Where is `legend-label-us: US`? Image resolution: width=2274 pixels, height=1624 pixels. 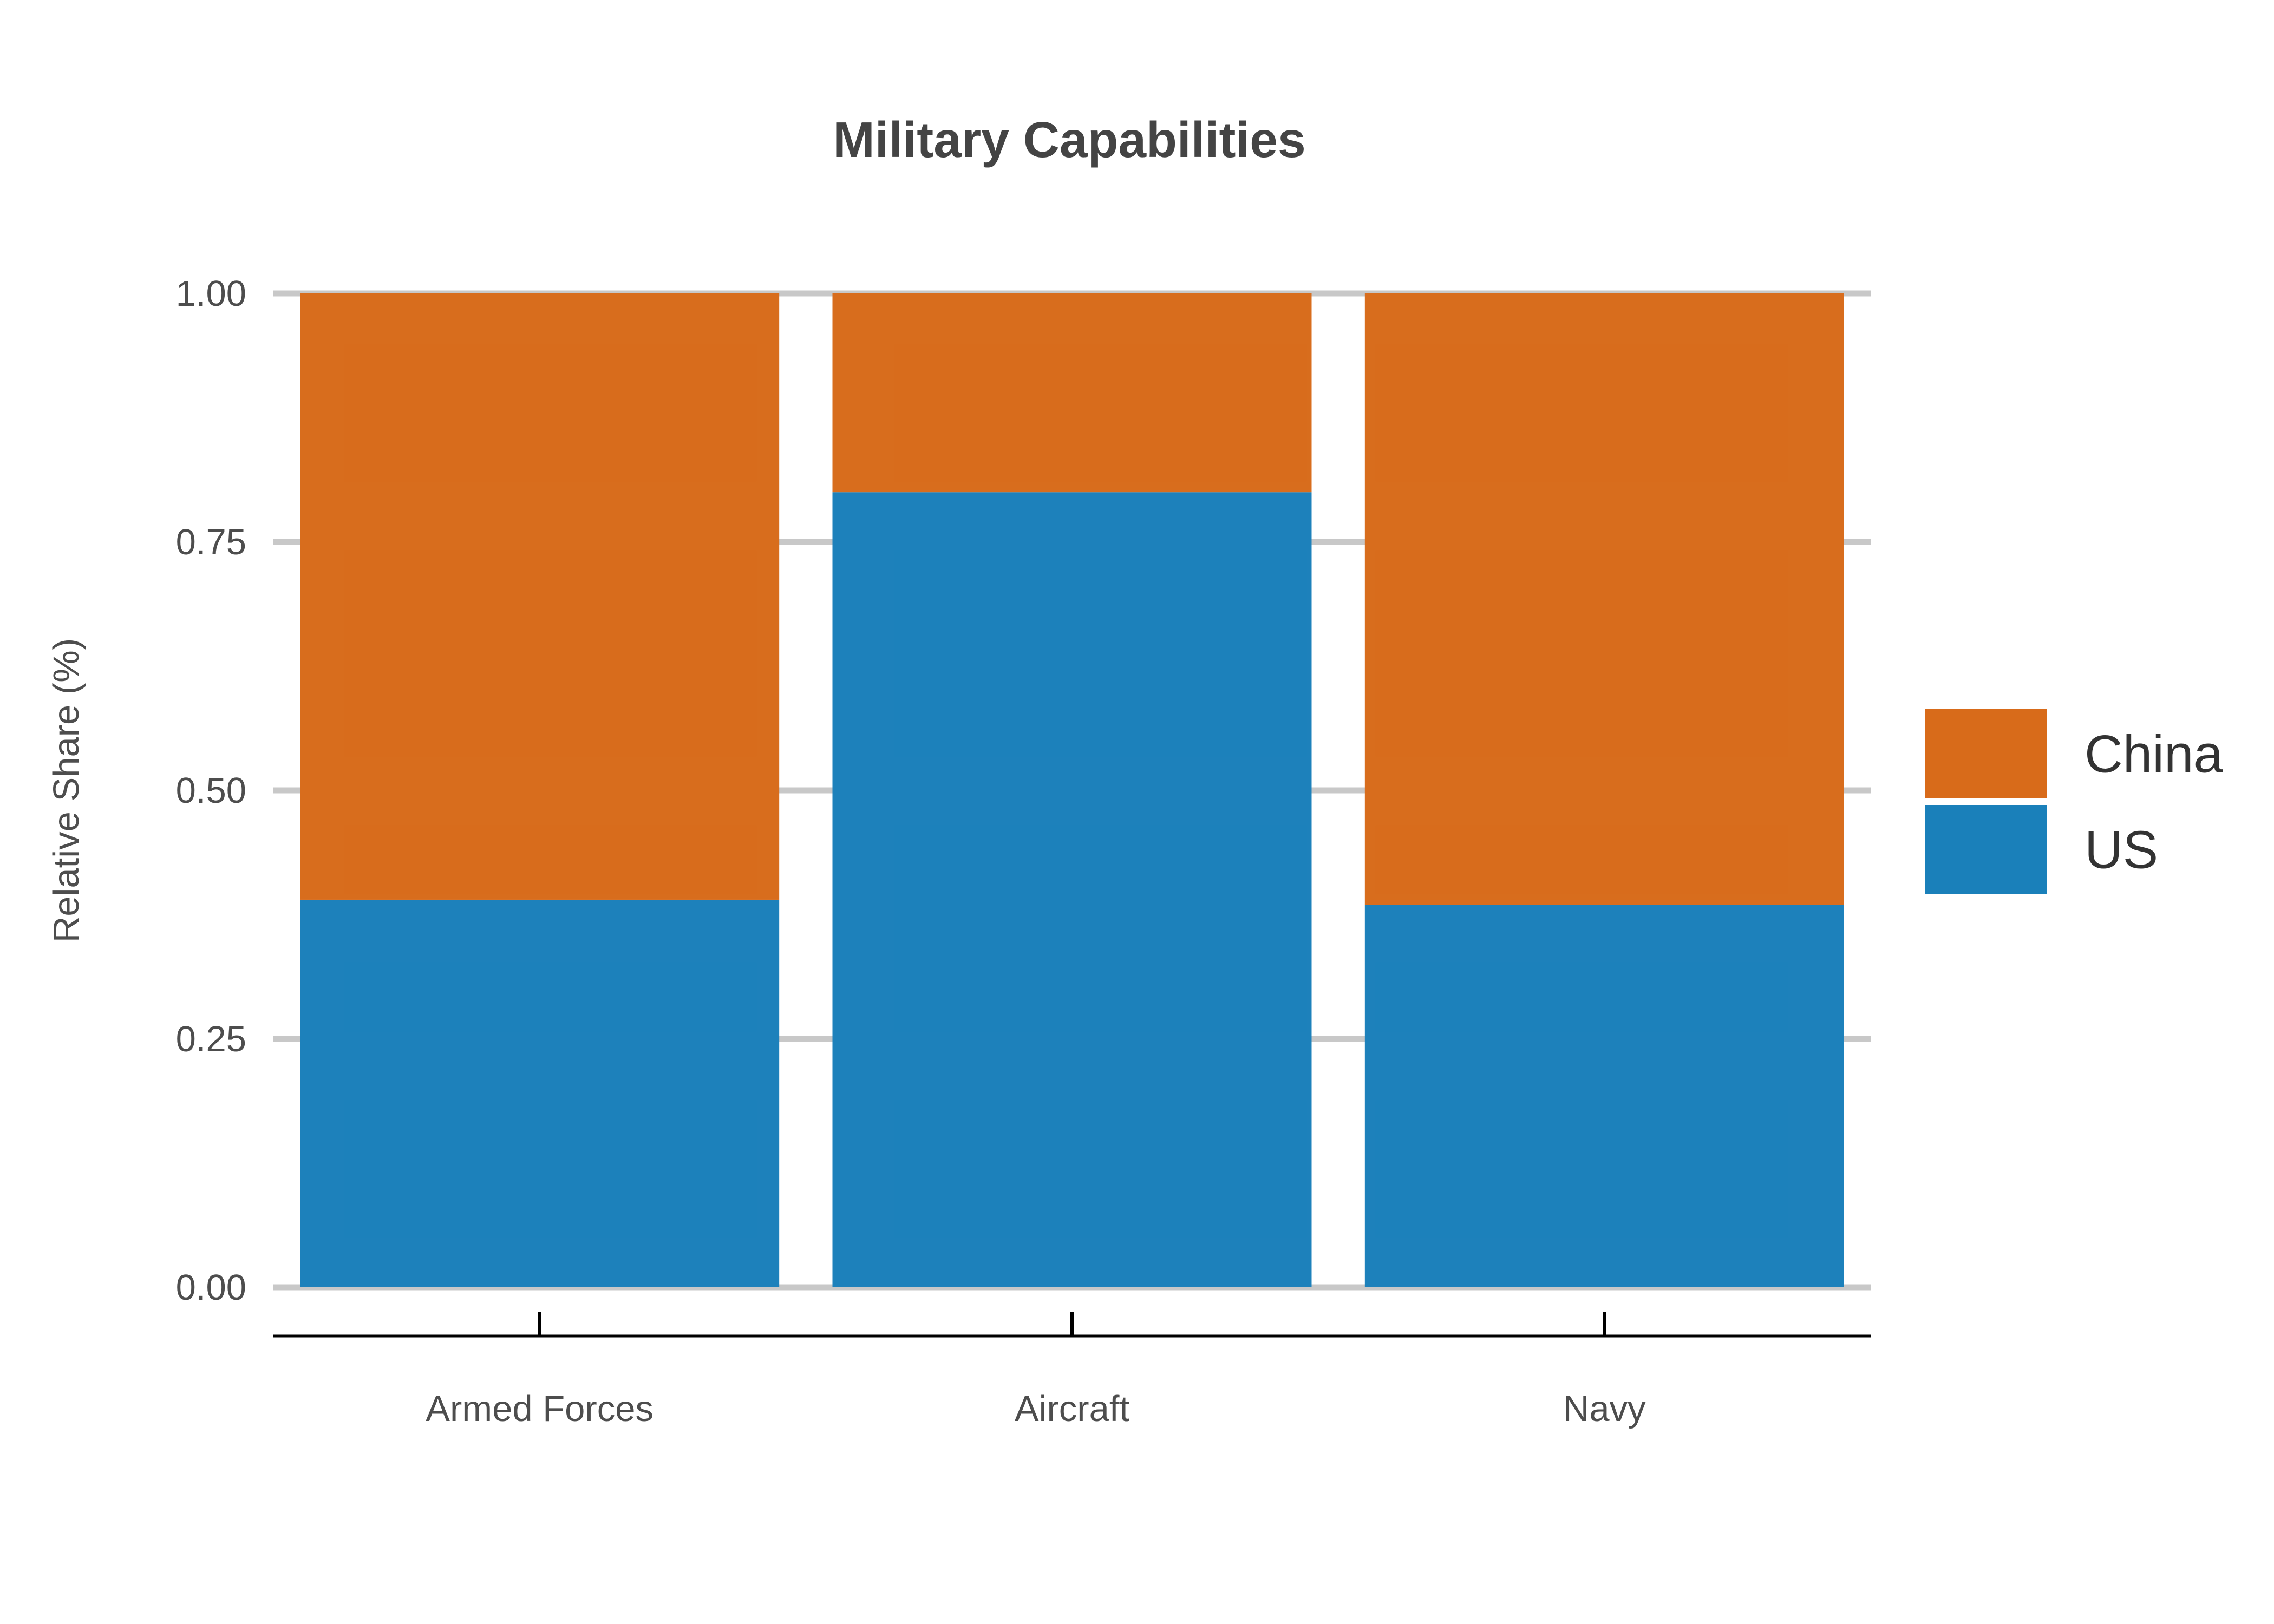
legend-label-us: US is located at coordinates (2121, 850).